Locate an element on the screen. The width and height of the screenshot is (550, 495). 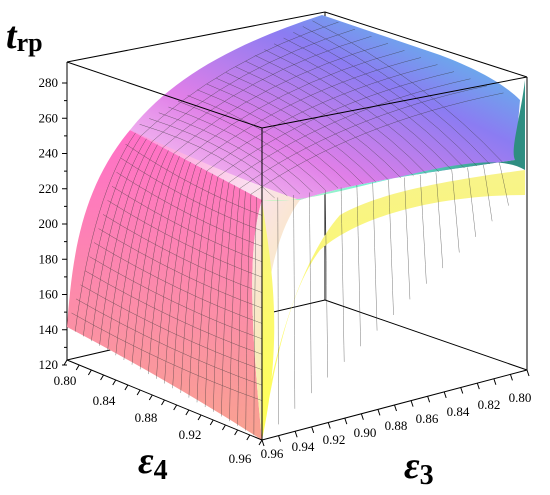
x-tick-label: 0.92 is located at coordinates (190, 434).